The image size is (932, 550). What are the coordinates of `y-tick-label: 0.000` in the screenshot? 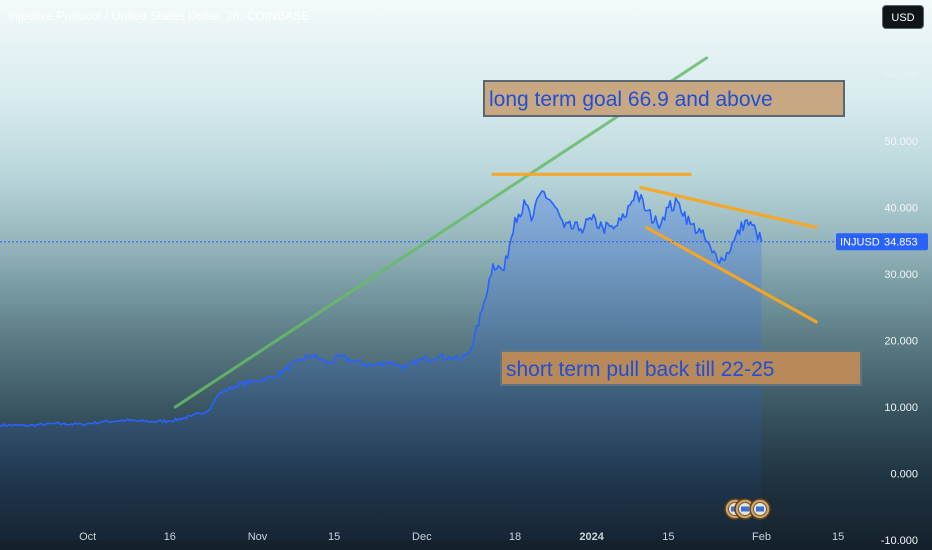 It's located at (904, 475).